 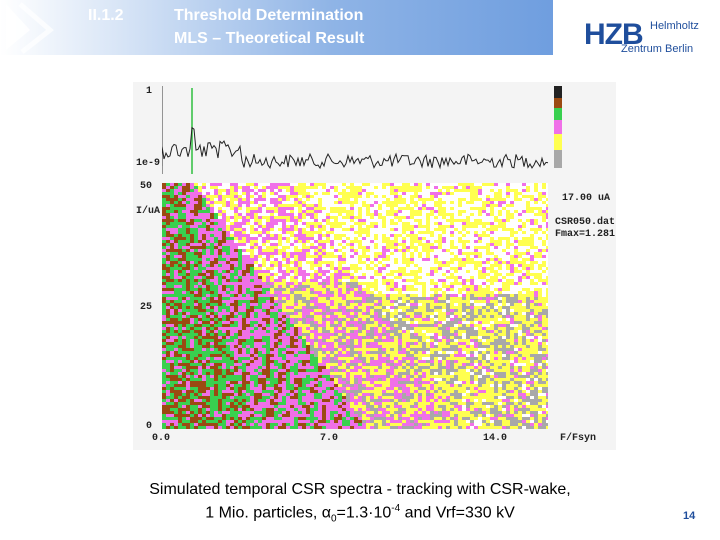 I want to click on left-axis-unit-label: I/uA, so click(x=148, y=211).